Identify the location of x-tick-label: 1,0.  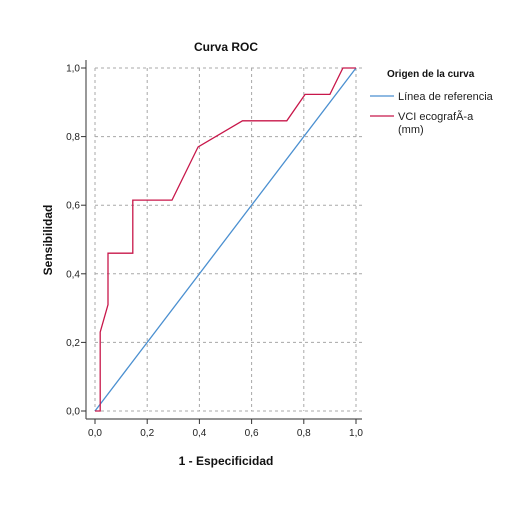
(356, 433).